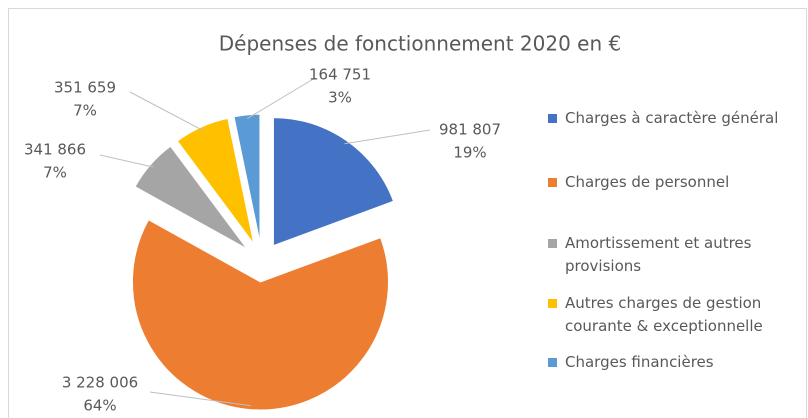 Image resolution: width=808 pixels, height=418 pixels. What do you see at coordinates (100, 383) in the screenshot?
I see `data-label: 3 228 006` at bounding box center [100, 383].